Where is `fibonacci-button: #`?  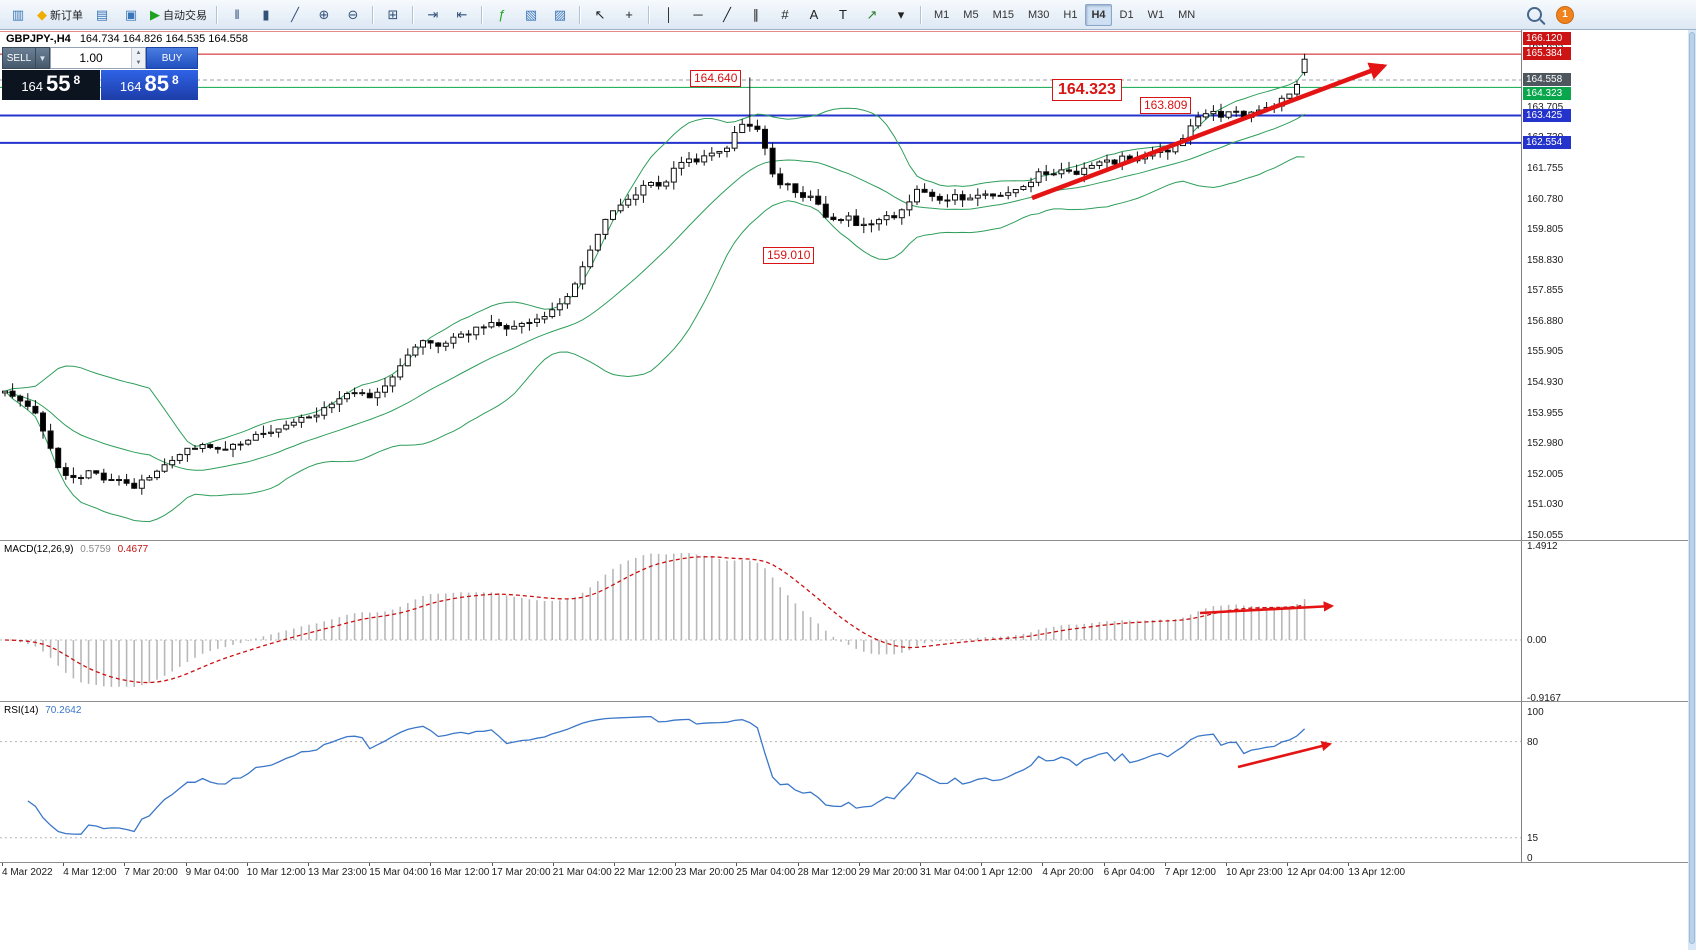 fibonacci-button: # is located at coordinates (785, 15).